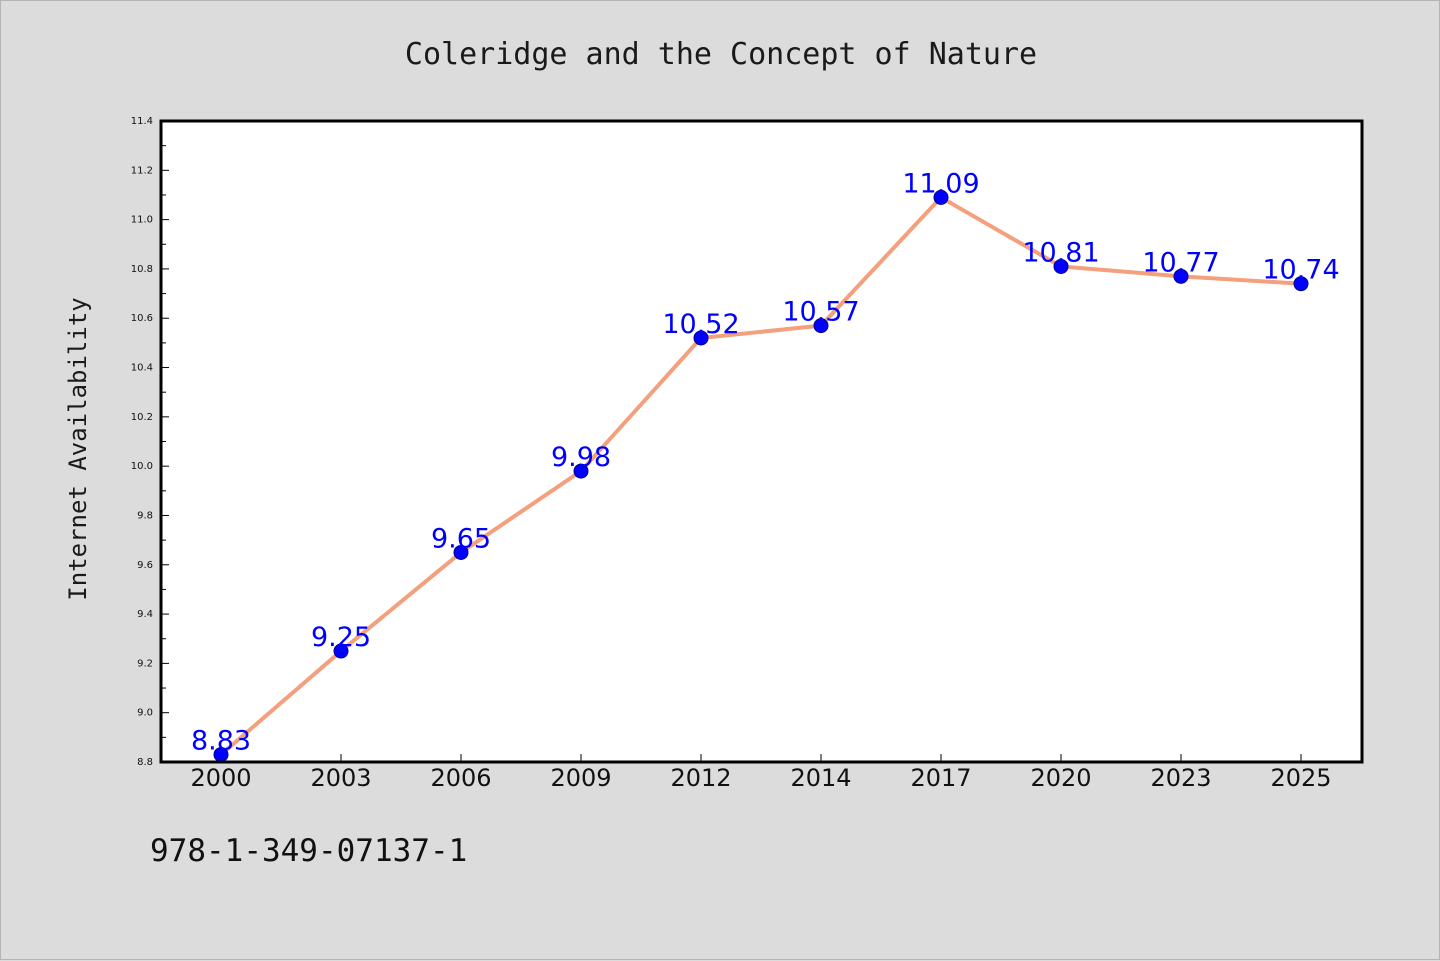 The width and height of the screenshot is (1440, 961). I want to click on x-tick-label: 2017, so click(940, 778).